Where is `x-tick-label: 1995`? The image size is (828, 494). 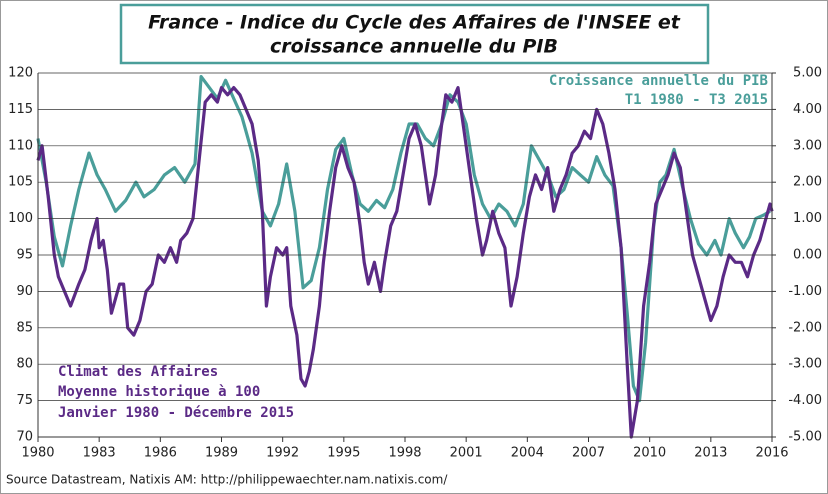 x-tick-label: 1995 is located at coordinates (343, 453).